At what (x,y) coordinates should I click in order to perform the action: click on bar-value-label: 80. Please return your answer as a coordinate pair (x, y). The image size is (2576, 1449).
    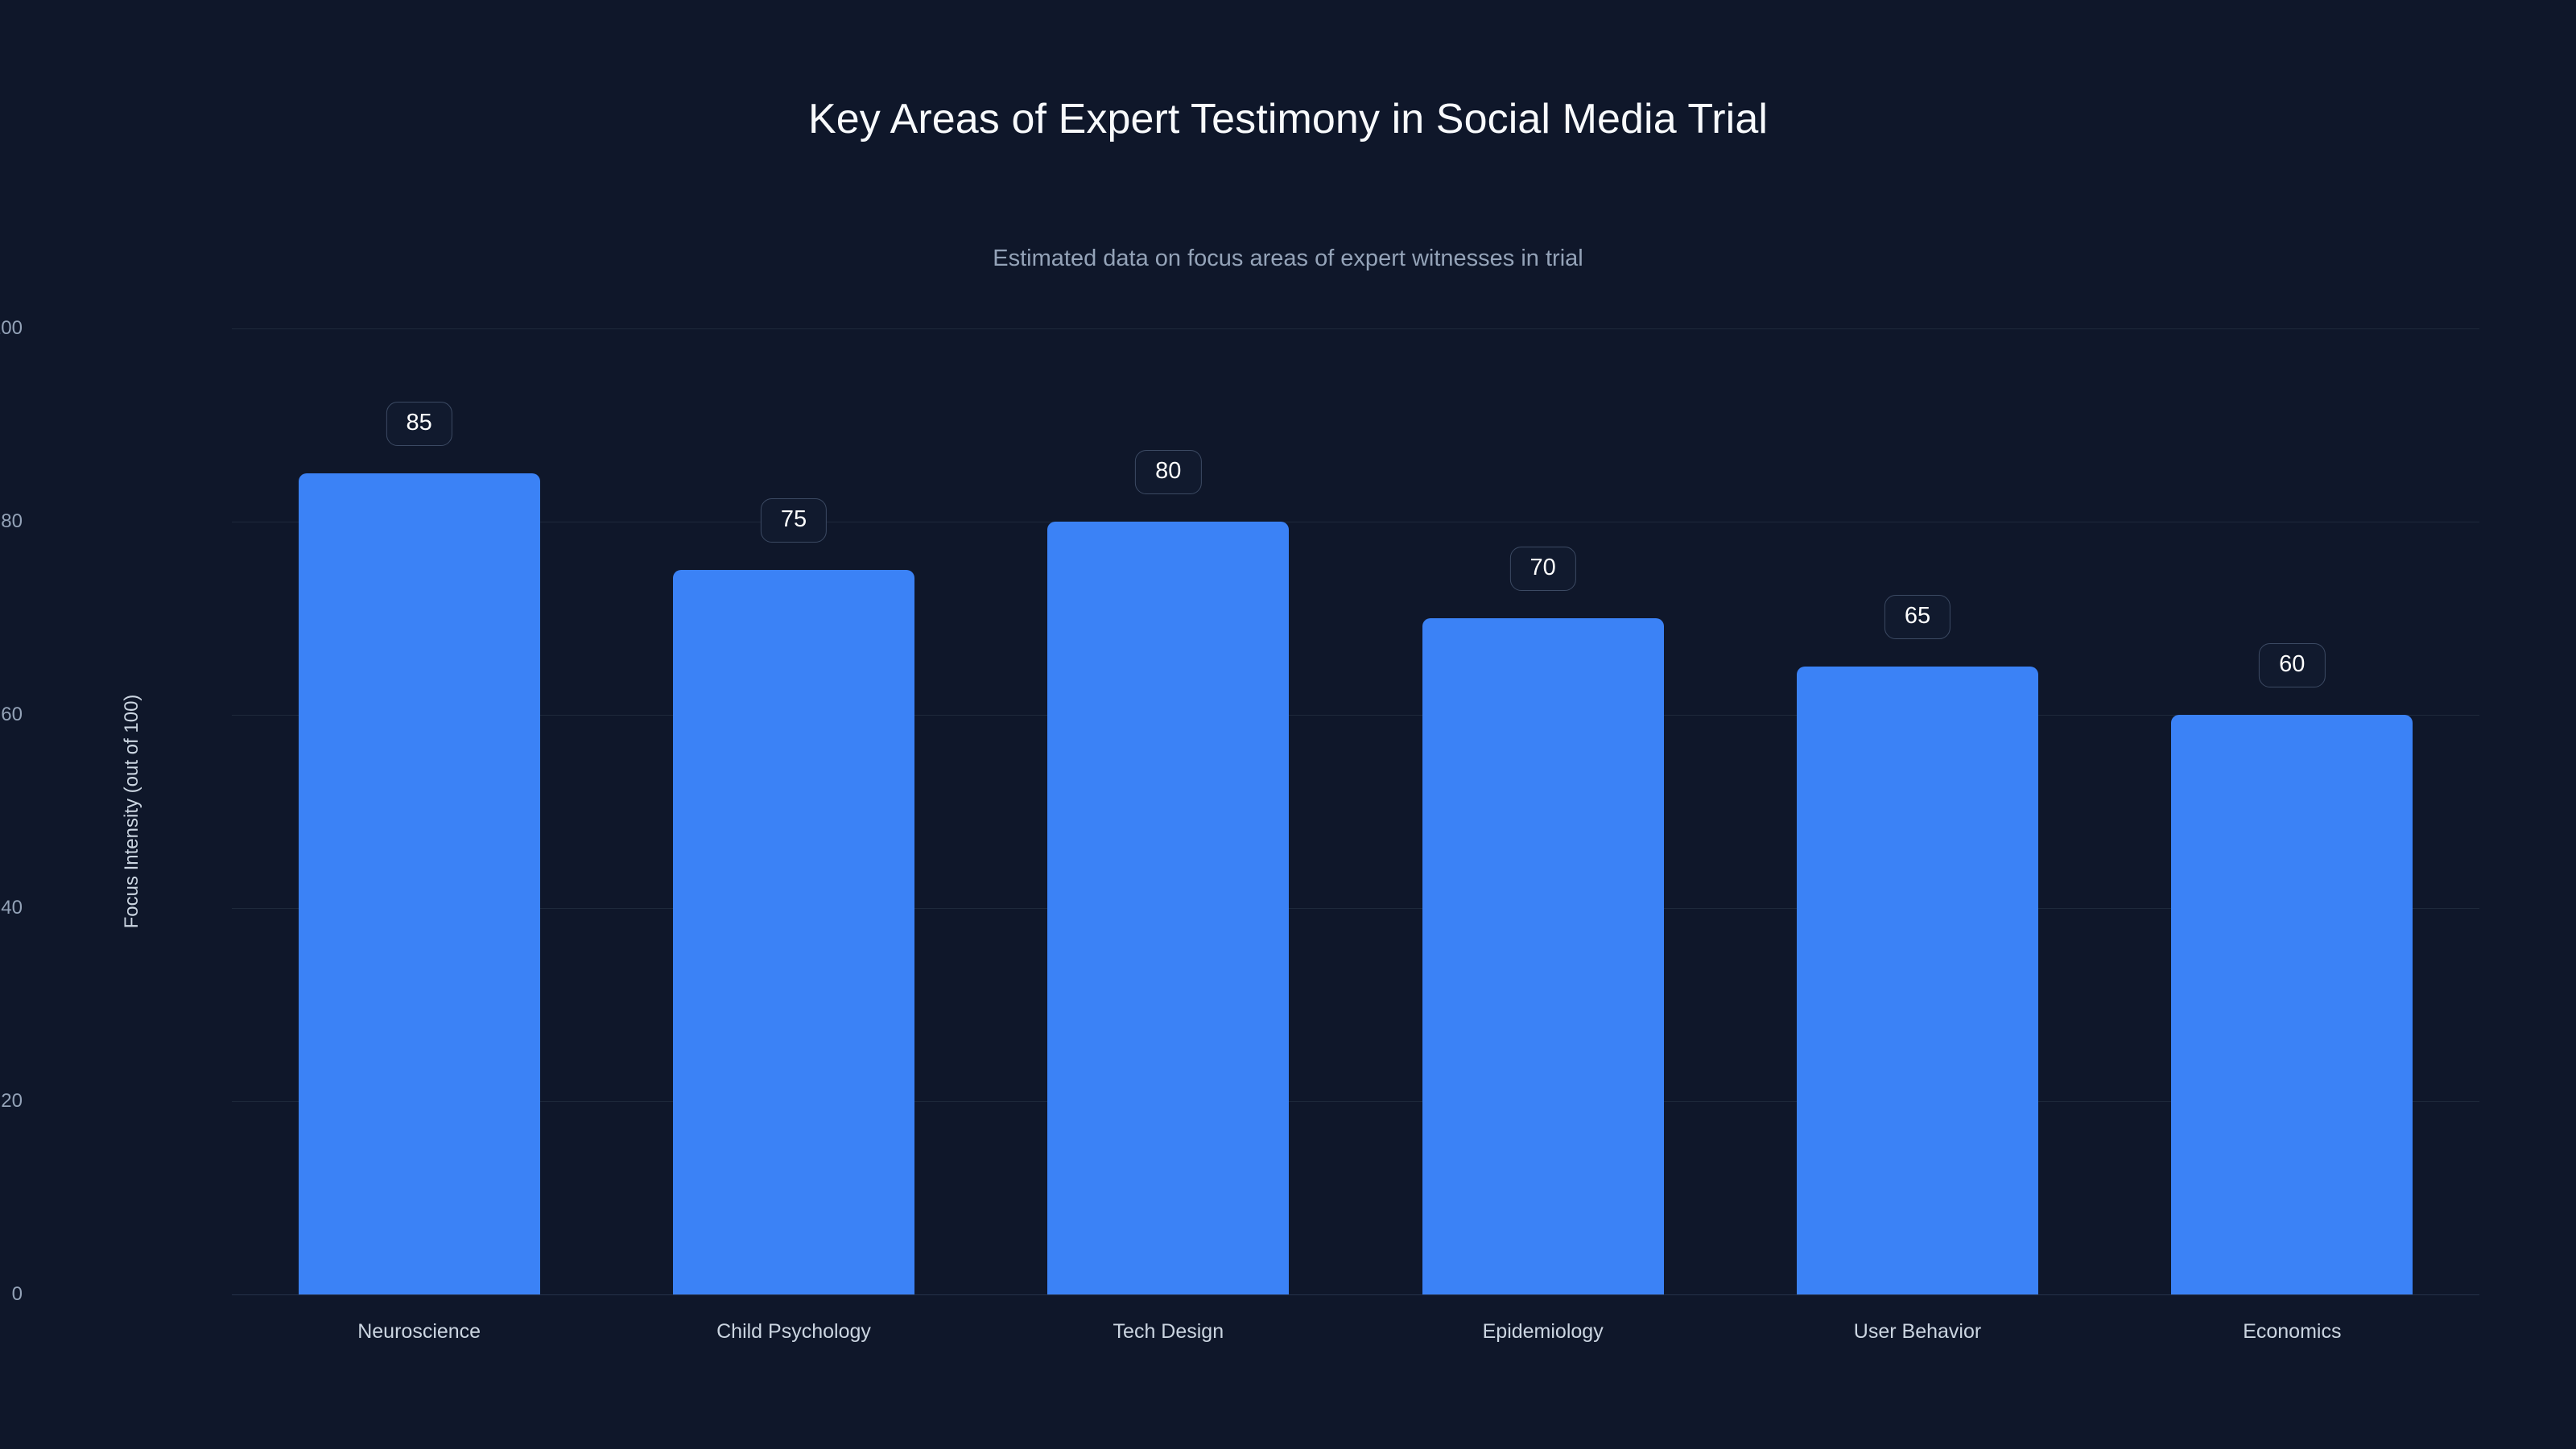
    Looking at the image, I should click on (1168, 472).